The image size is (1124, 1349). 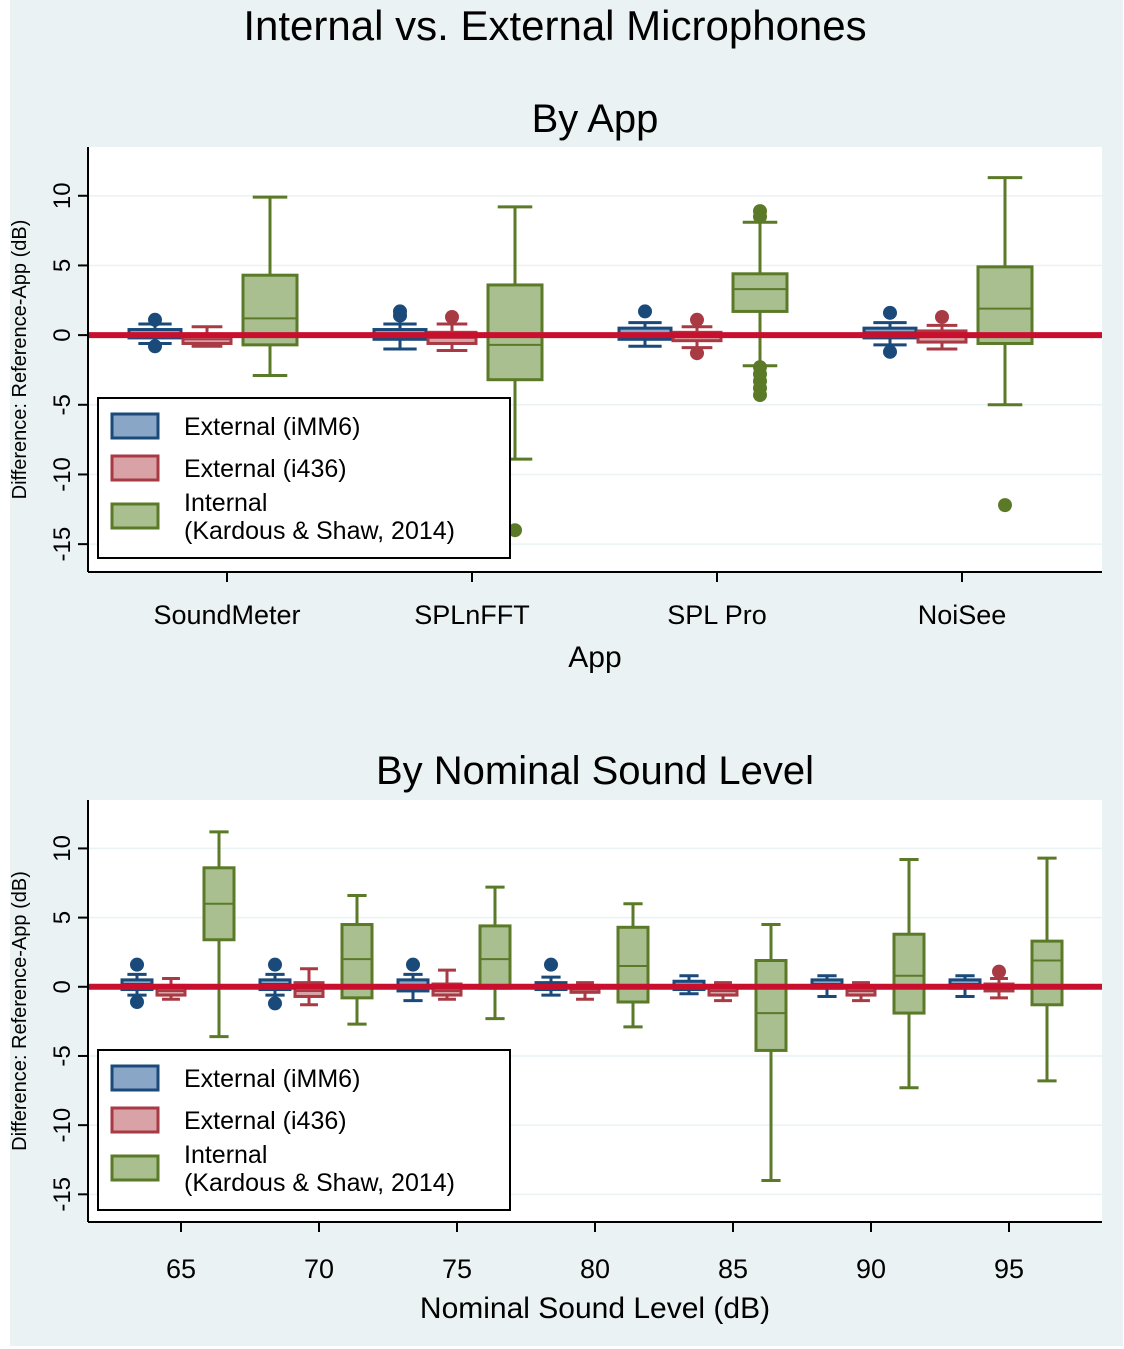 I want to click on figure-title: Internal vs. External Microphones, so click(x=554, y=25).